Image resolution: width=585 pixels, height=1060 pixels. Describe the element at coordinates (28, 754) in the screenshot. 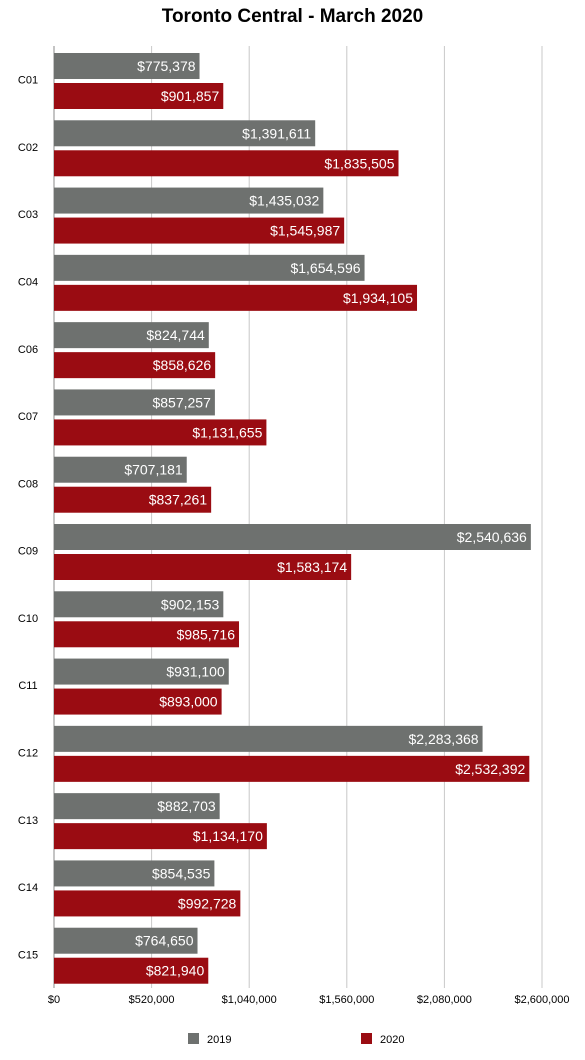

I see `category-label: C12` at that location.